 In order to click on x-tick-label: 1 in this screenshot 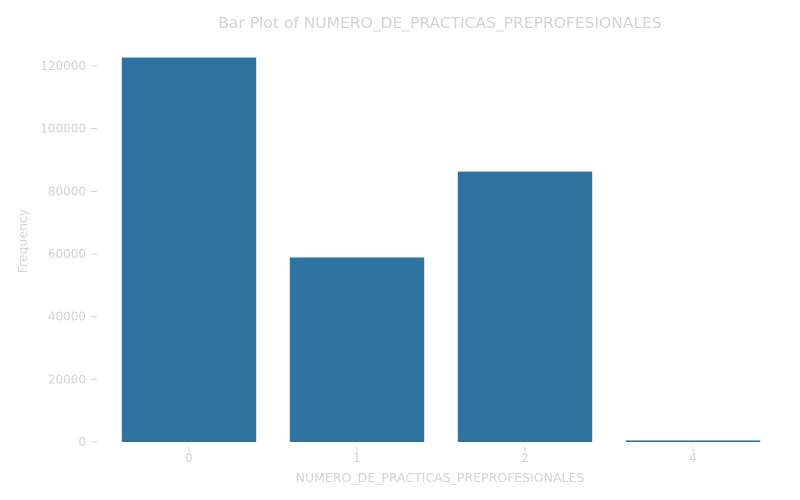, I will do `click(357, 458)`.